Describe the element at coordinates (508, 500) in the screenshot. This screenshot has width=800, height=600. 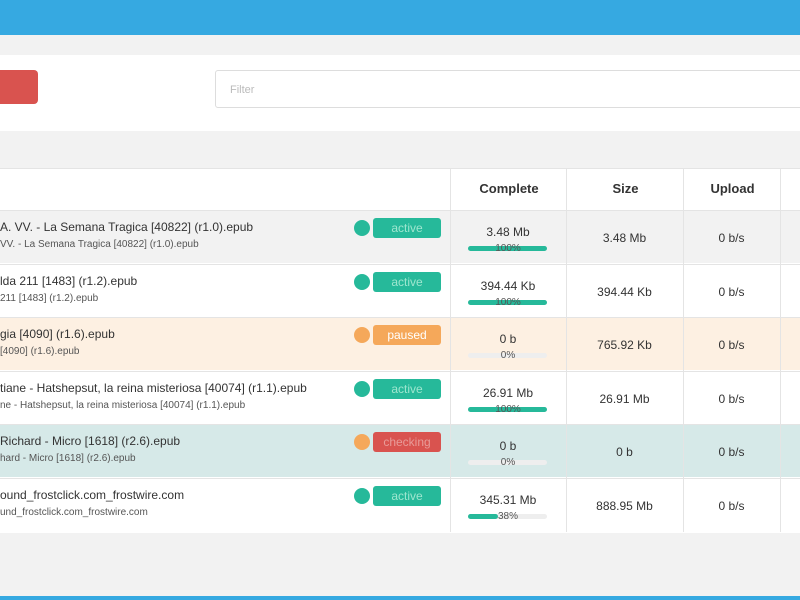
I see `complete-text: 345.31 Mb` at that location.